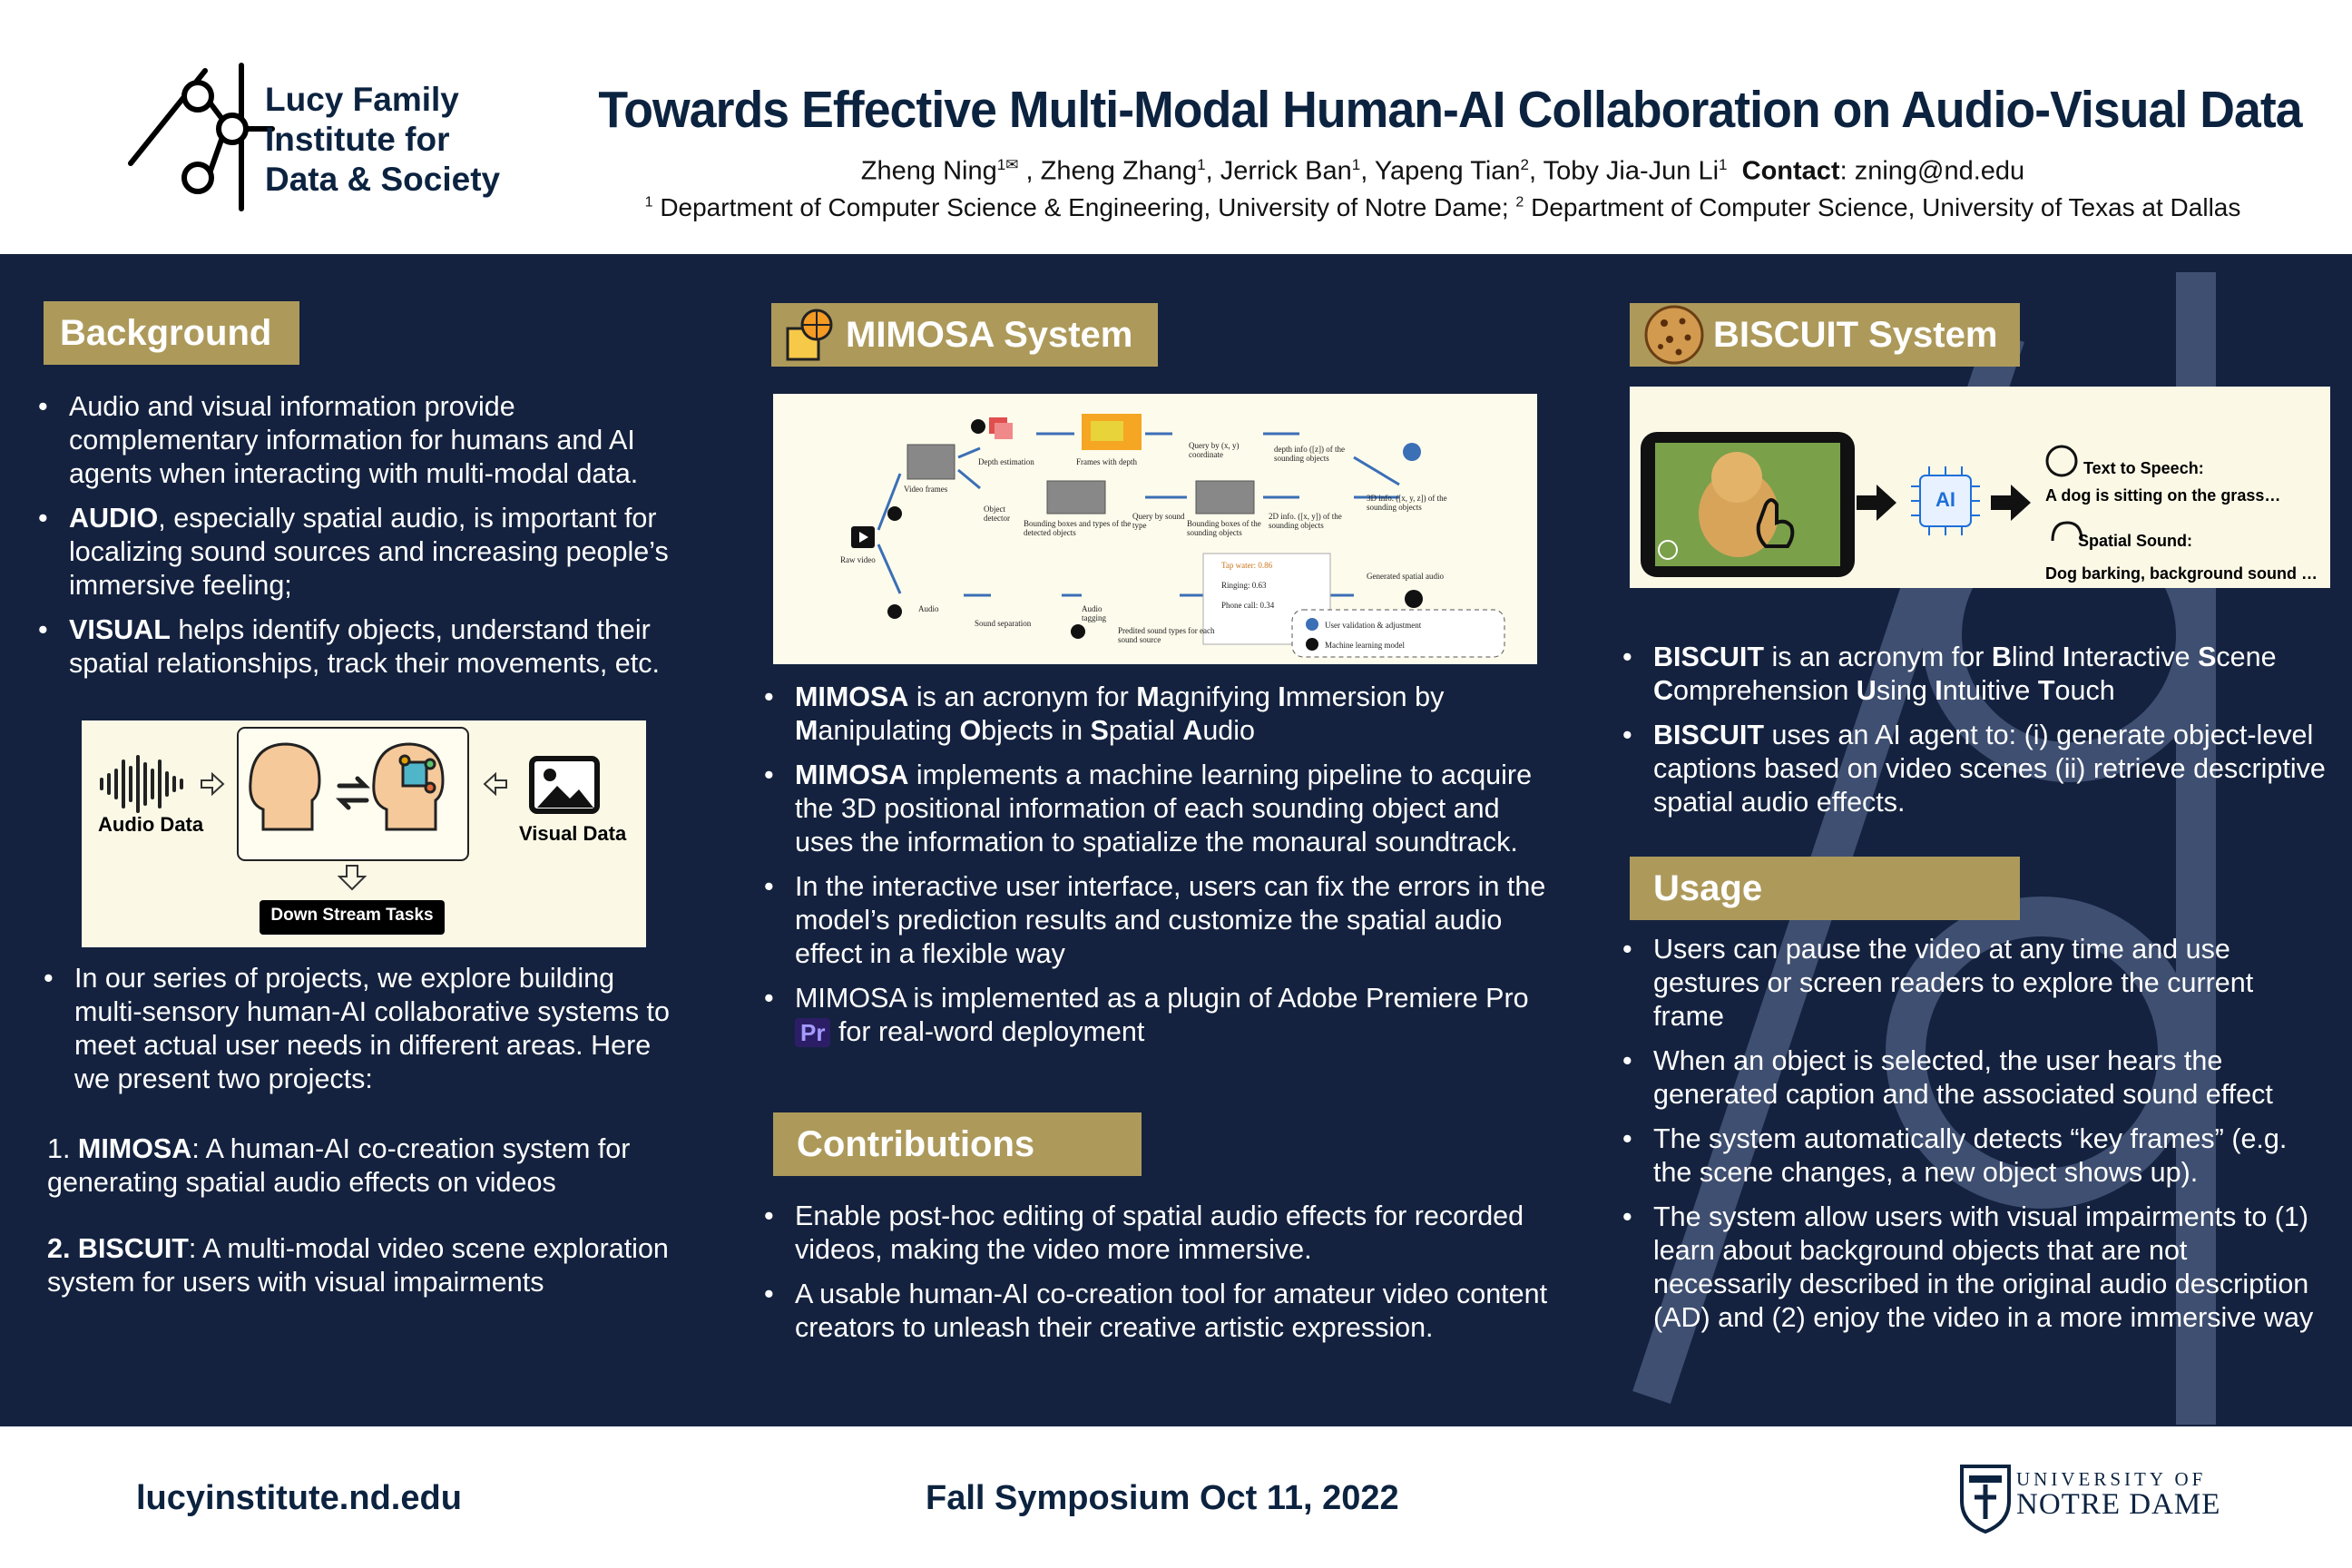 The height and width of the screenshot is (1568, 2352). I want to click on background-heading: Background, so click(171, 333).